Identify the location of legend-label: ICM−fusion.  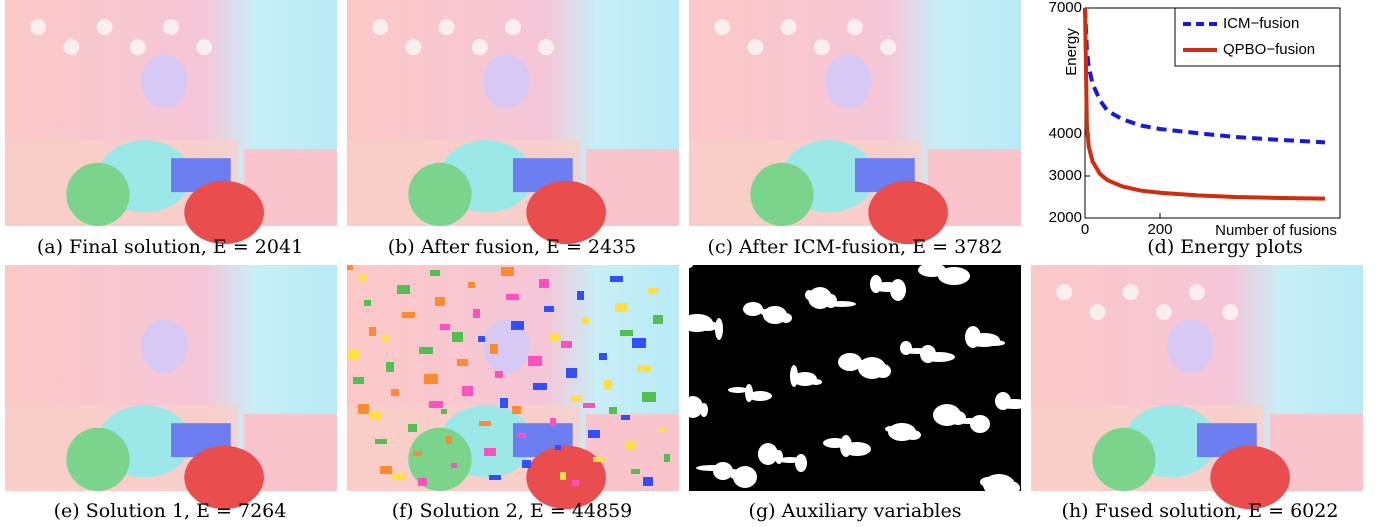
(1261, 23).